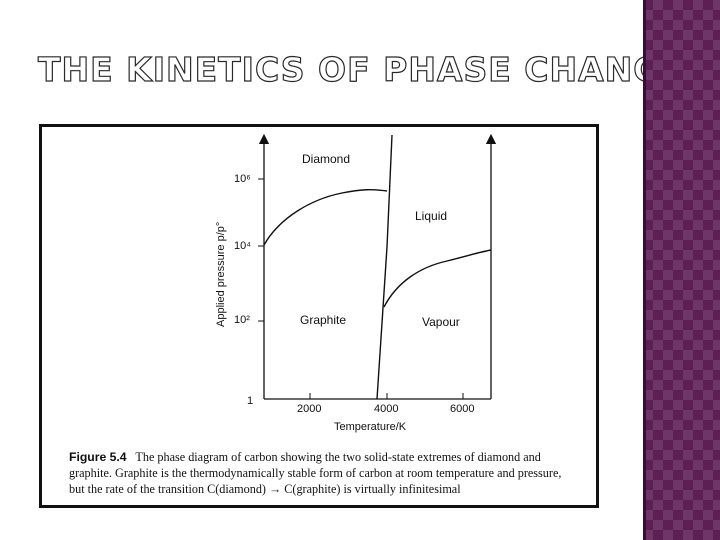 This screenshot has width=720, height=540. I want to click on x-tick-label: 6000, so click(462, 409).